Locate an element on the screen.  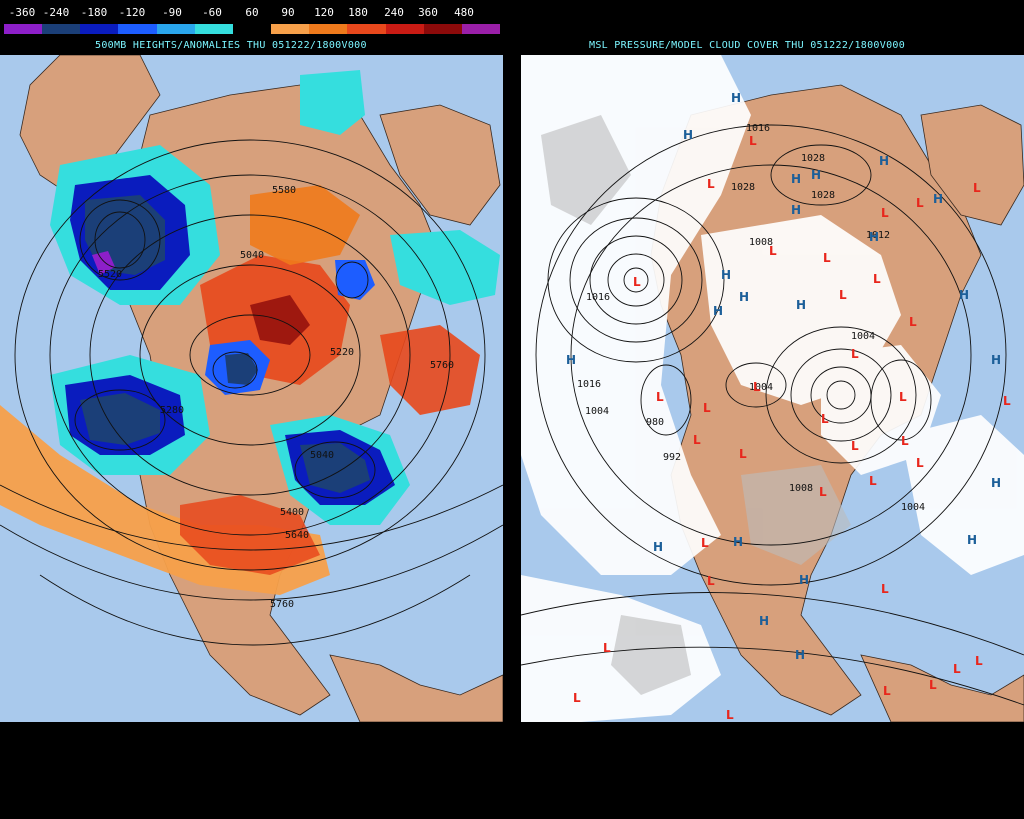
contour-label: 5520 is located at coordinates (110, 274).